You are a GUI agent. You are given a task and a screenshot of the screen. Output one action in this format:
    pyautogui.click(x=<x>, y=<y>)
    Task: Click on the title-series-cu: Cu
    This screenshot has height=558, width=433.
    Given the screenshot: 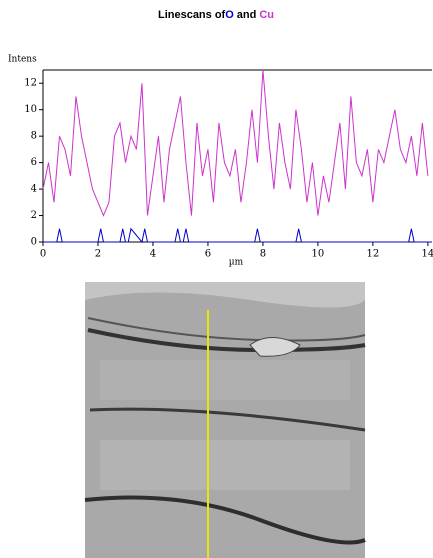 What is the action you would take?
    pyautogui.click(x=266, y=15)
    